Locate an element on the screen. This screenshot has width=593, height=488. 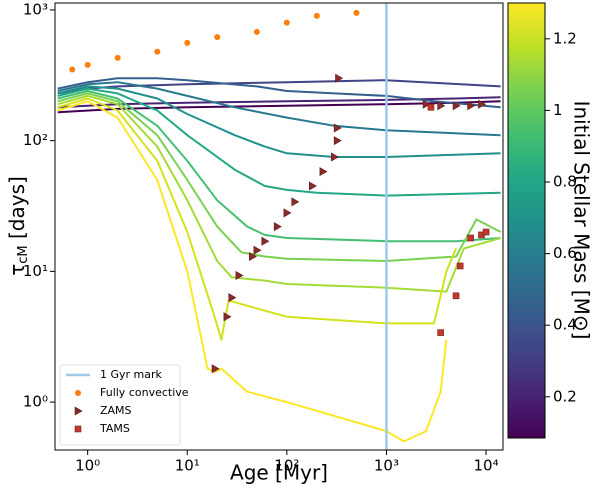
y-axis-label: τcM [days] is located at coordinates (18, 226).